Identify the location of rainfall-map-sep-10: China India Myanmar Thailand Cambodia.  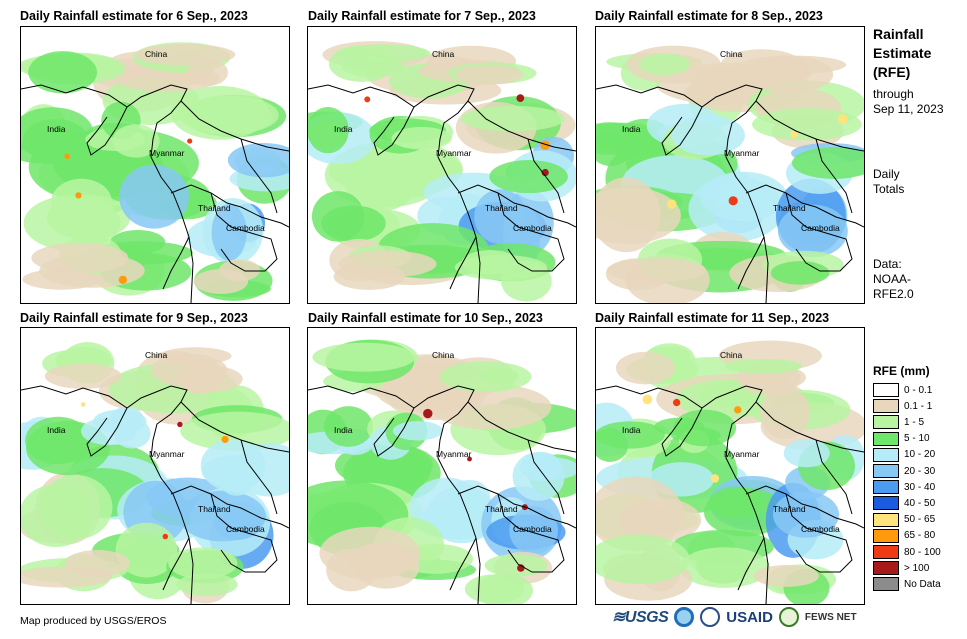
(442, 466).